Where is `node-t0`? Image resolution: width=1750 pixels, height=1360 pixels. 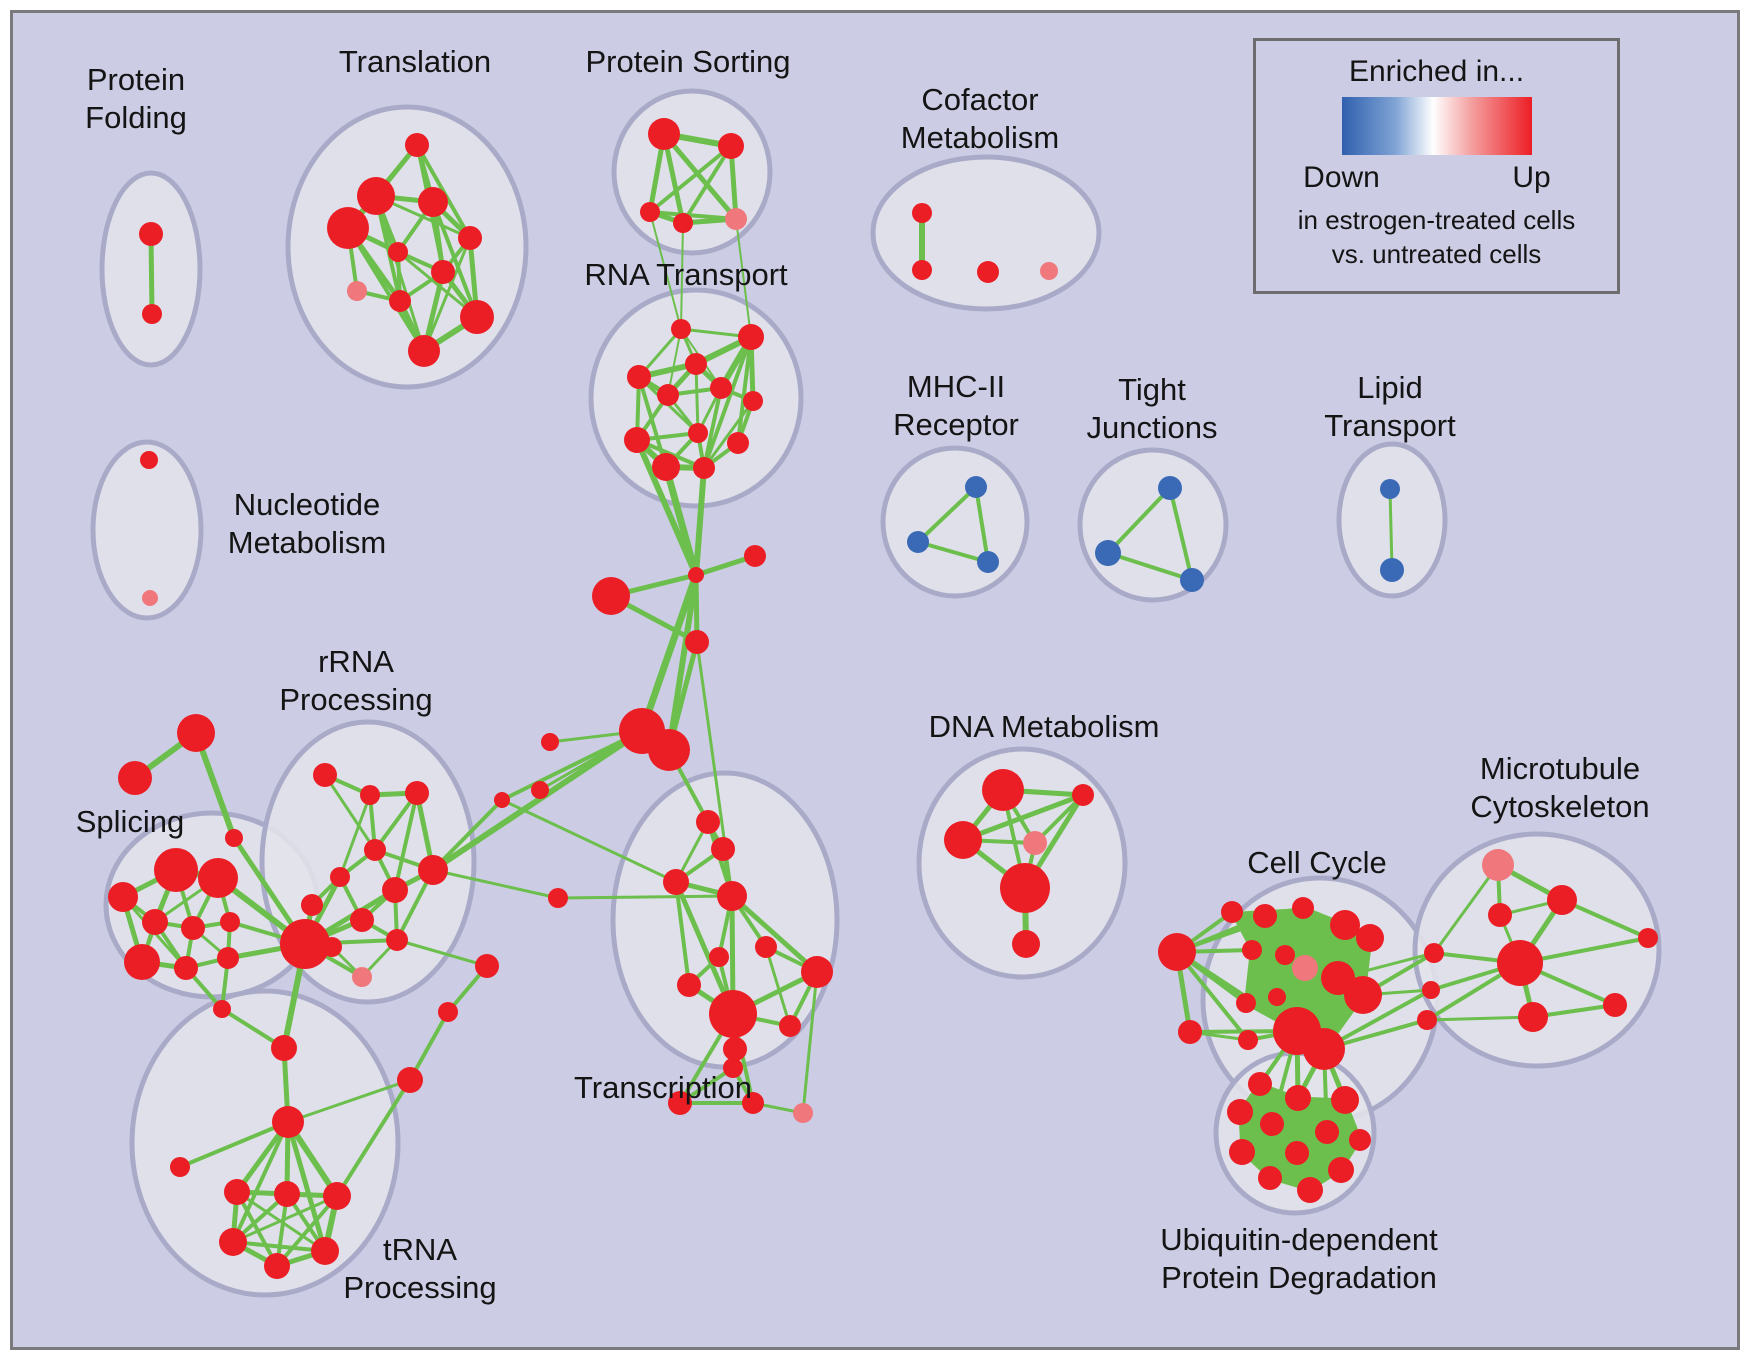 node-t0 is located at coordinates (417, 145).